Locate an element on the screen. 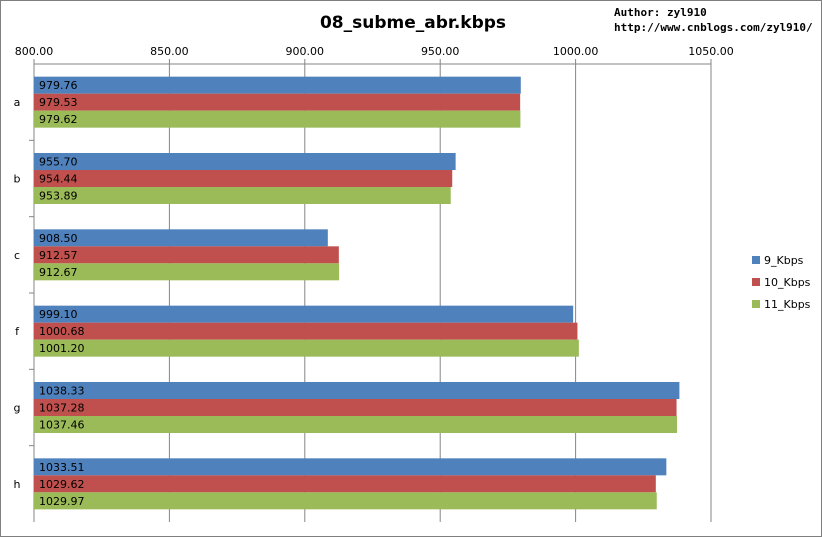 This screenshot has width=822, height=537. data-label: 955.70 is located at coordinates (58, 162).